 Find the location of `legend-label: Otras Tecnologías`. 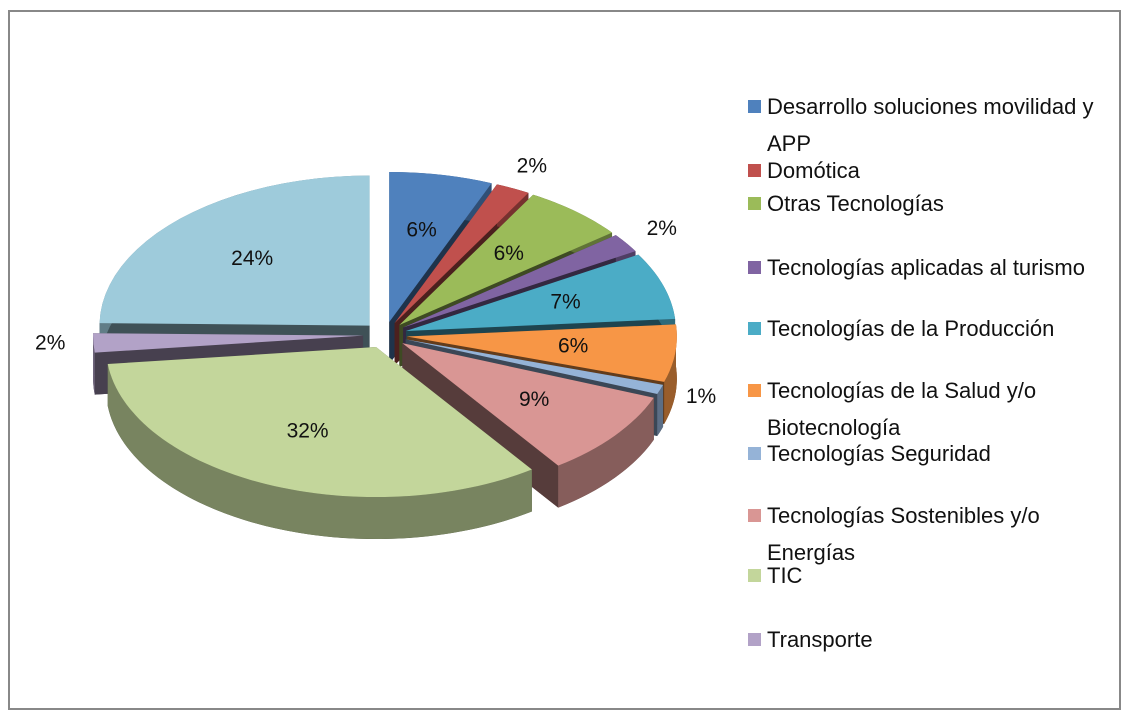

legend-label: Otras Tecnologías is located at coordinates (855, 203).